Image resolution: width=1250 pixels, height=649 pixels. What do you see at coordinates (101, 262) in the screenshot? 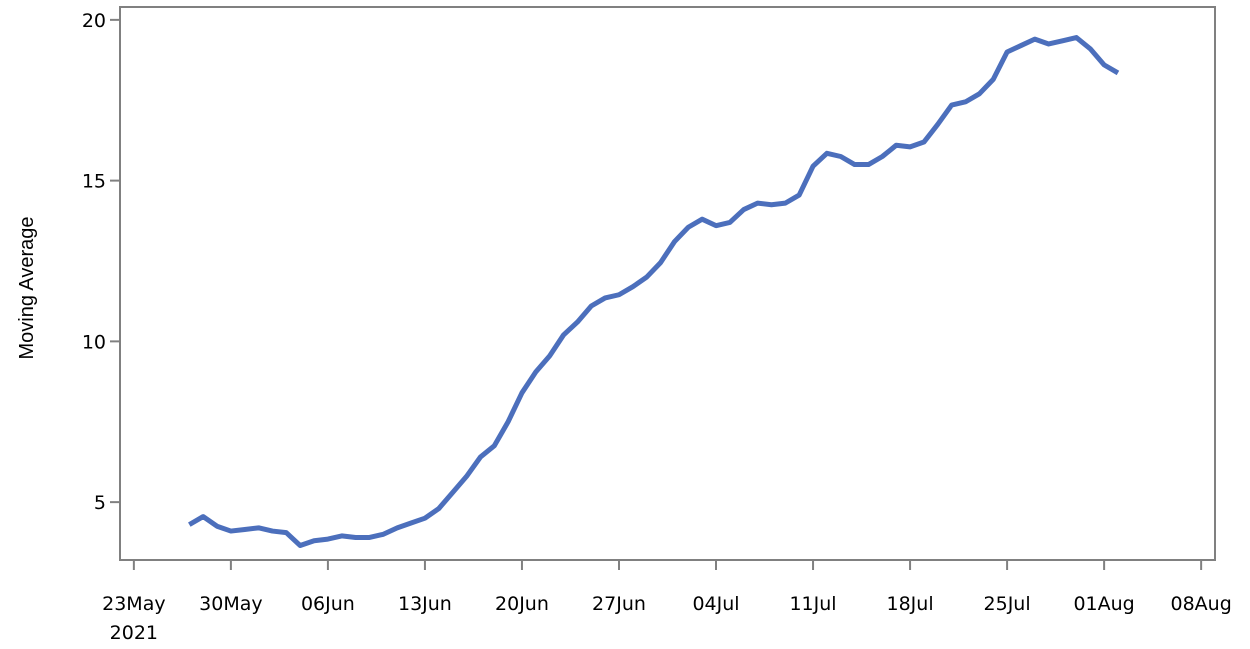
I see `y-axis: 5 10 15 20` at bounding box center [101, 262].